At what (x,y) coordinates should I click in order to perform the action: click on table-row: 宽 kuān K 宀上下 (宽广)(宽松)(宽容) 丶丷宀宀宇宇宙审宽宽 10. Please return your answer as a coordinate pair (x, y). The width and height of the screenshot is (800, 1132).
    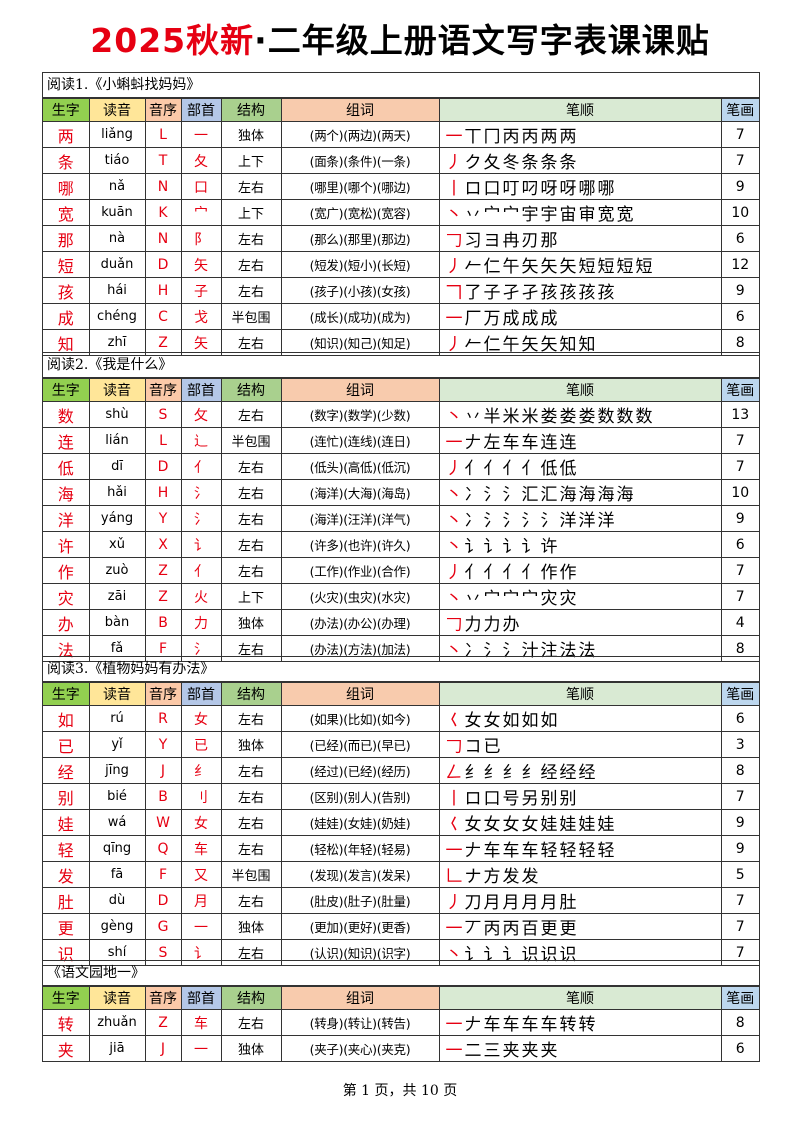
    Looking at the image, I should click on (401, 212).